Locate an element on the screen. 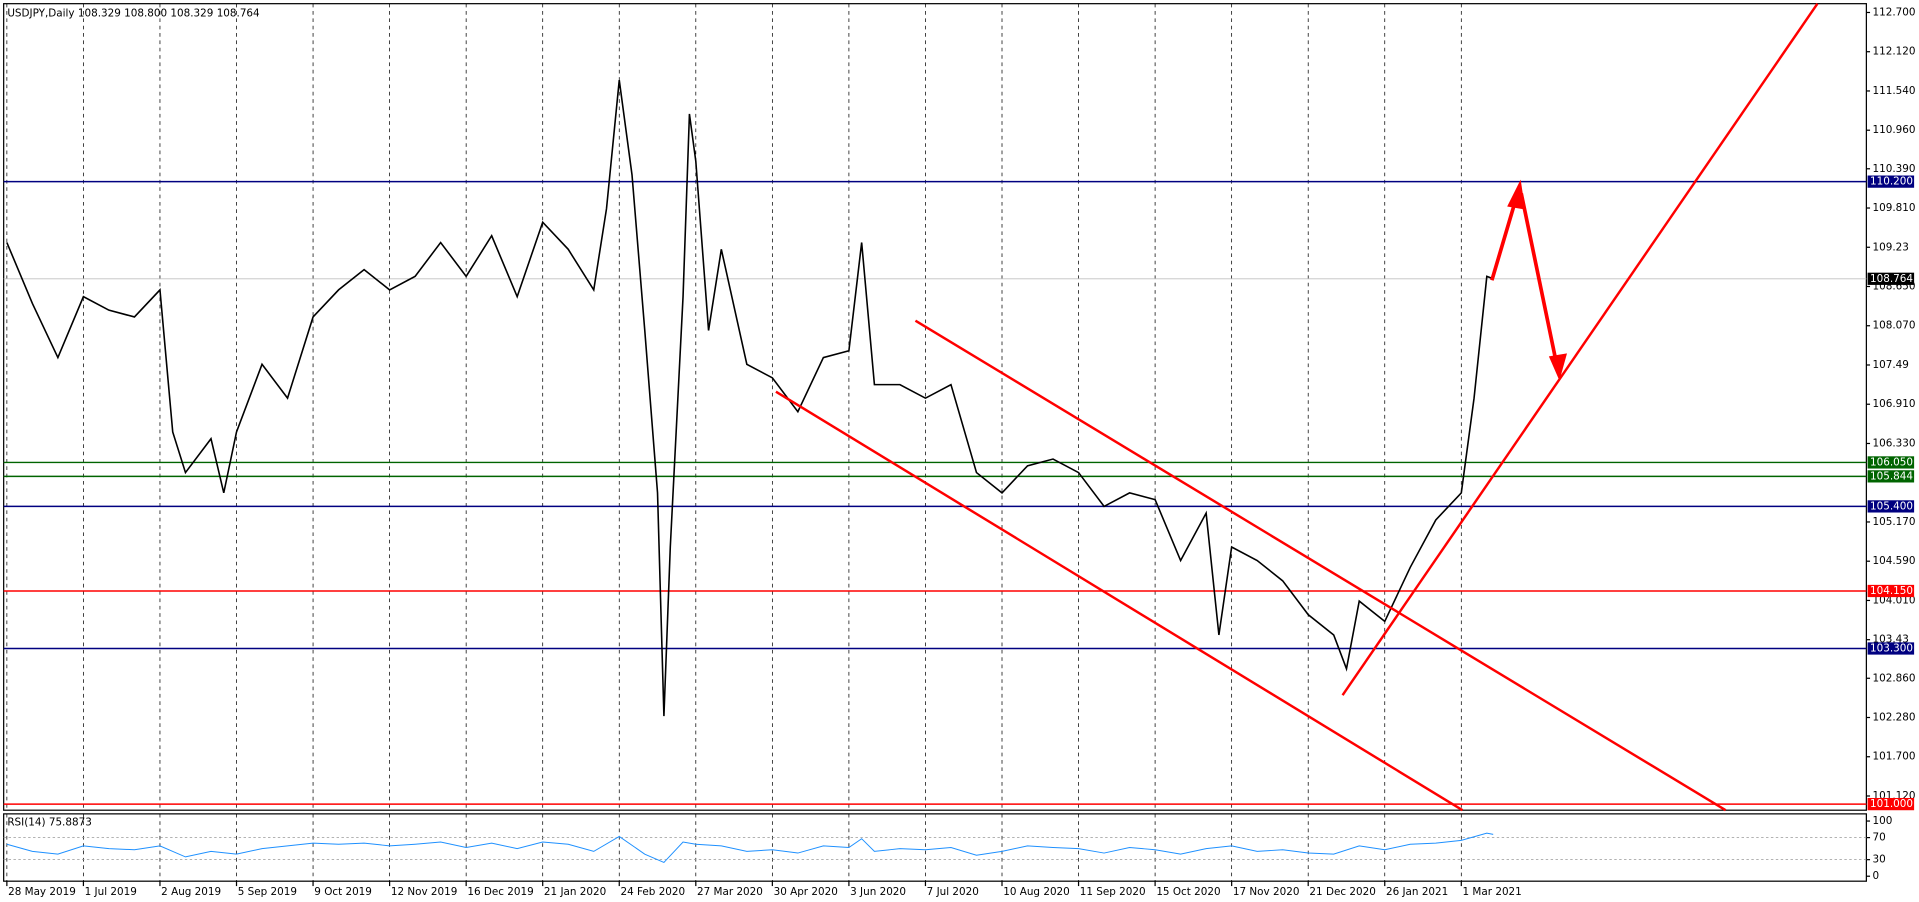 This screenshot has height=902, width=1919. price-tag is located at coordinates (1891, 278).